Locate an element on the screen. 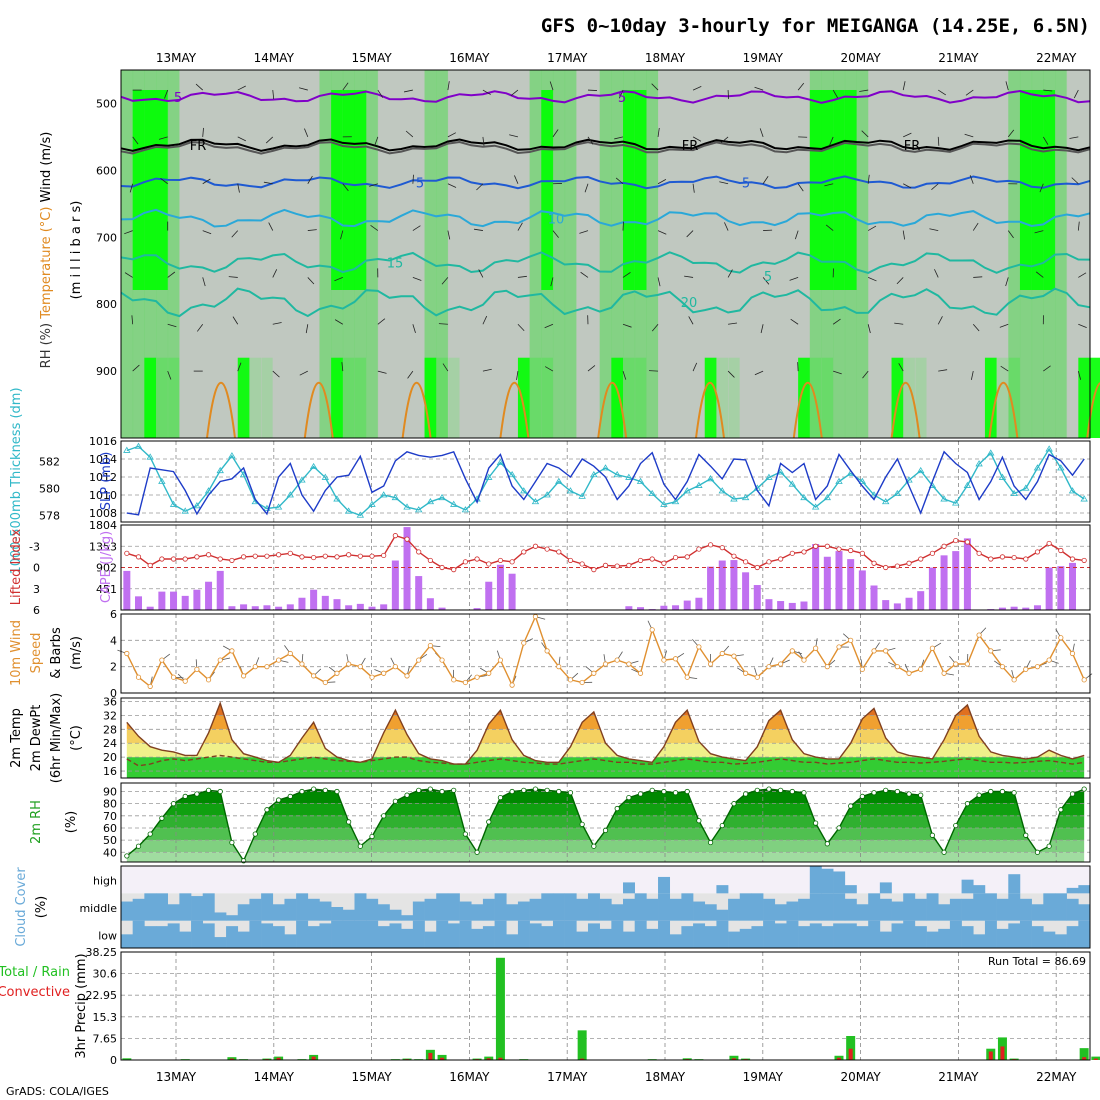  temp-tick-label: 28 is located at coordinates (110, 729).